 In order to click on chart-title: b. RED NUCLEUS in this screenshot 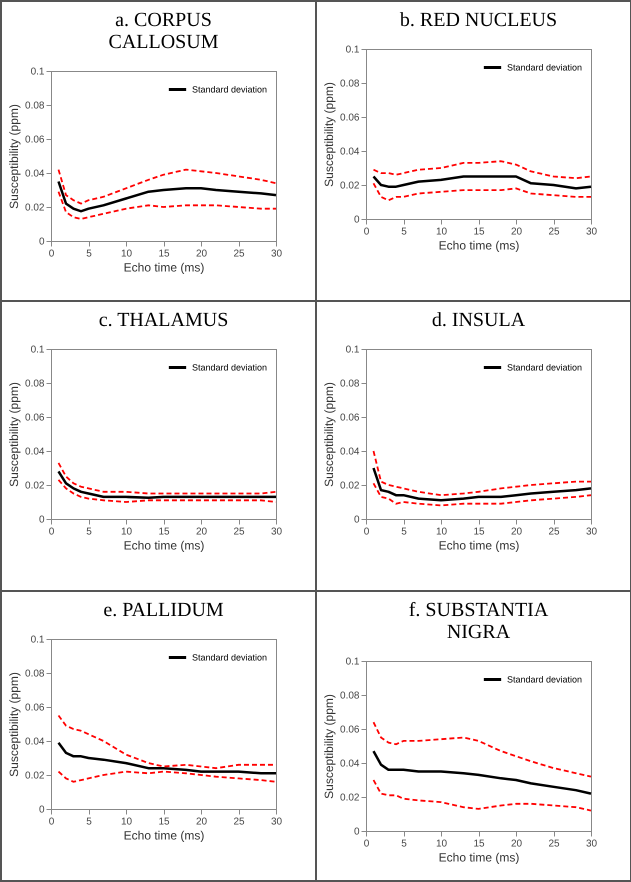, I will do `click(479, 20)`.